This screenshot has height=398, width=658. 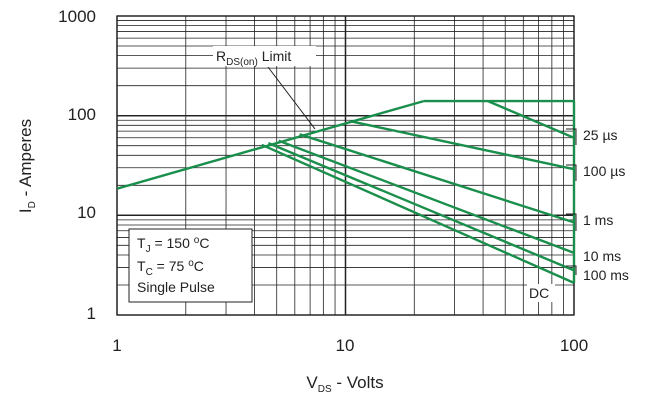 I want to click on x-tick-label: 1, so click(x=116, y=345).